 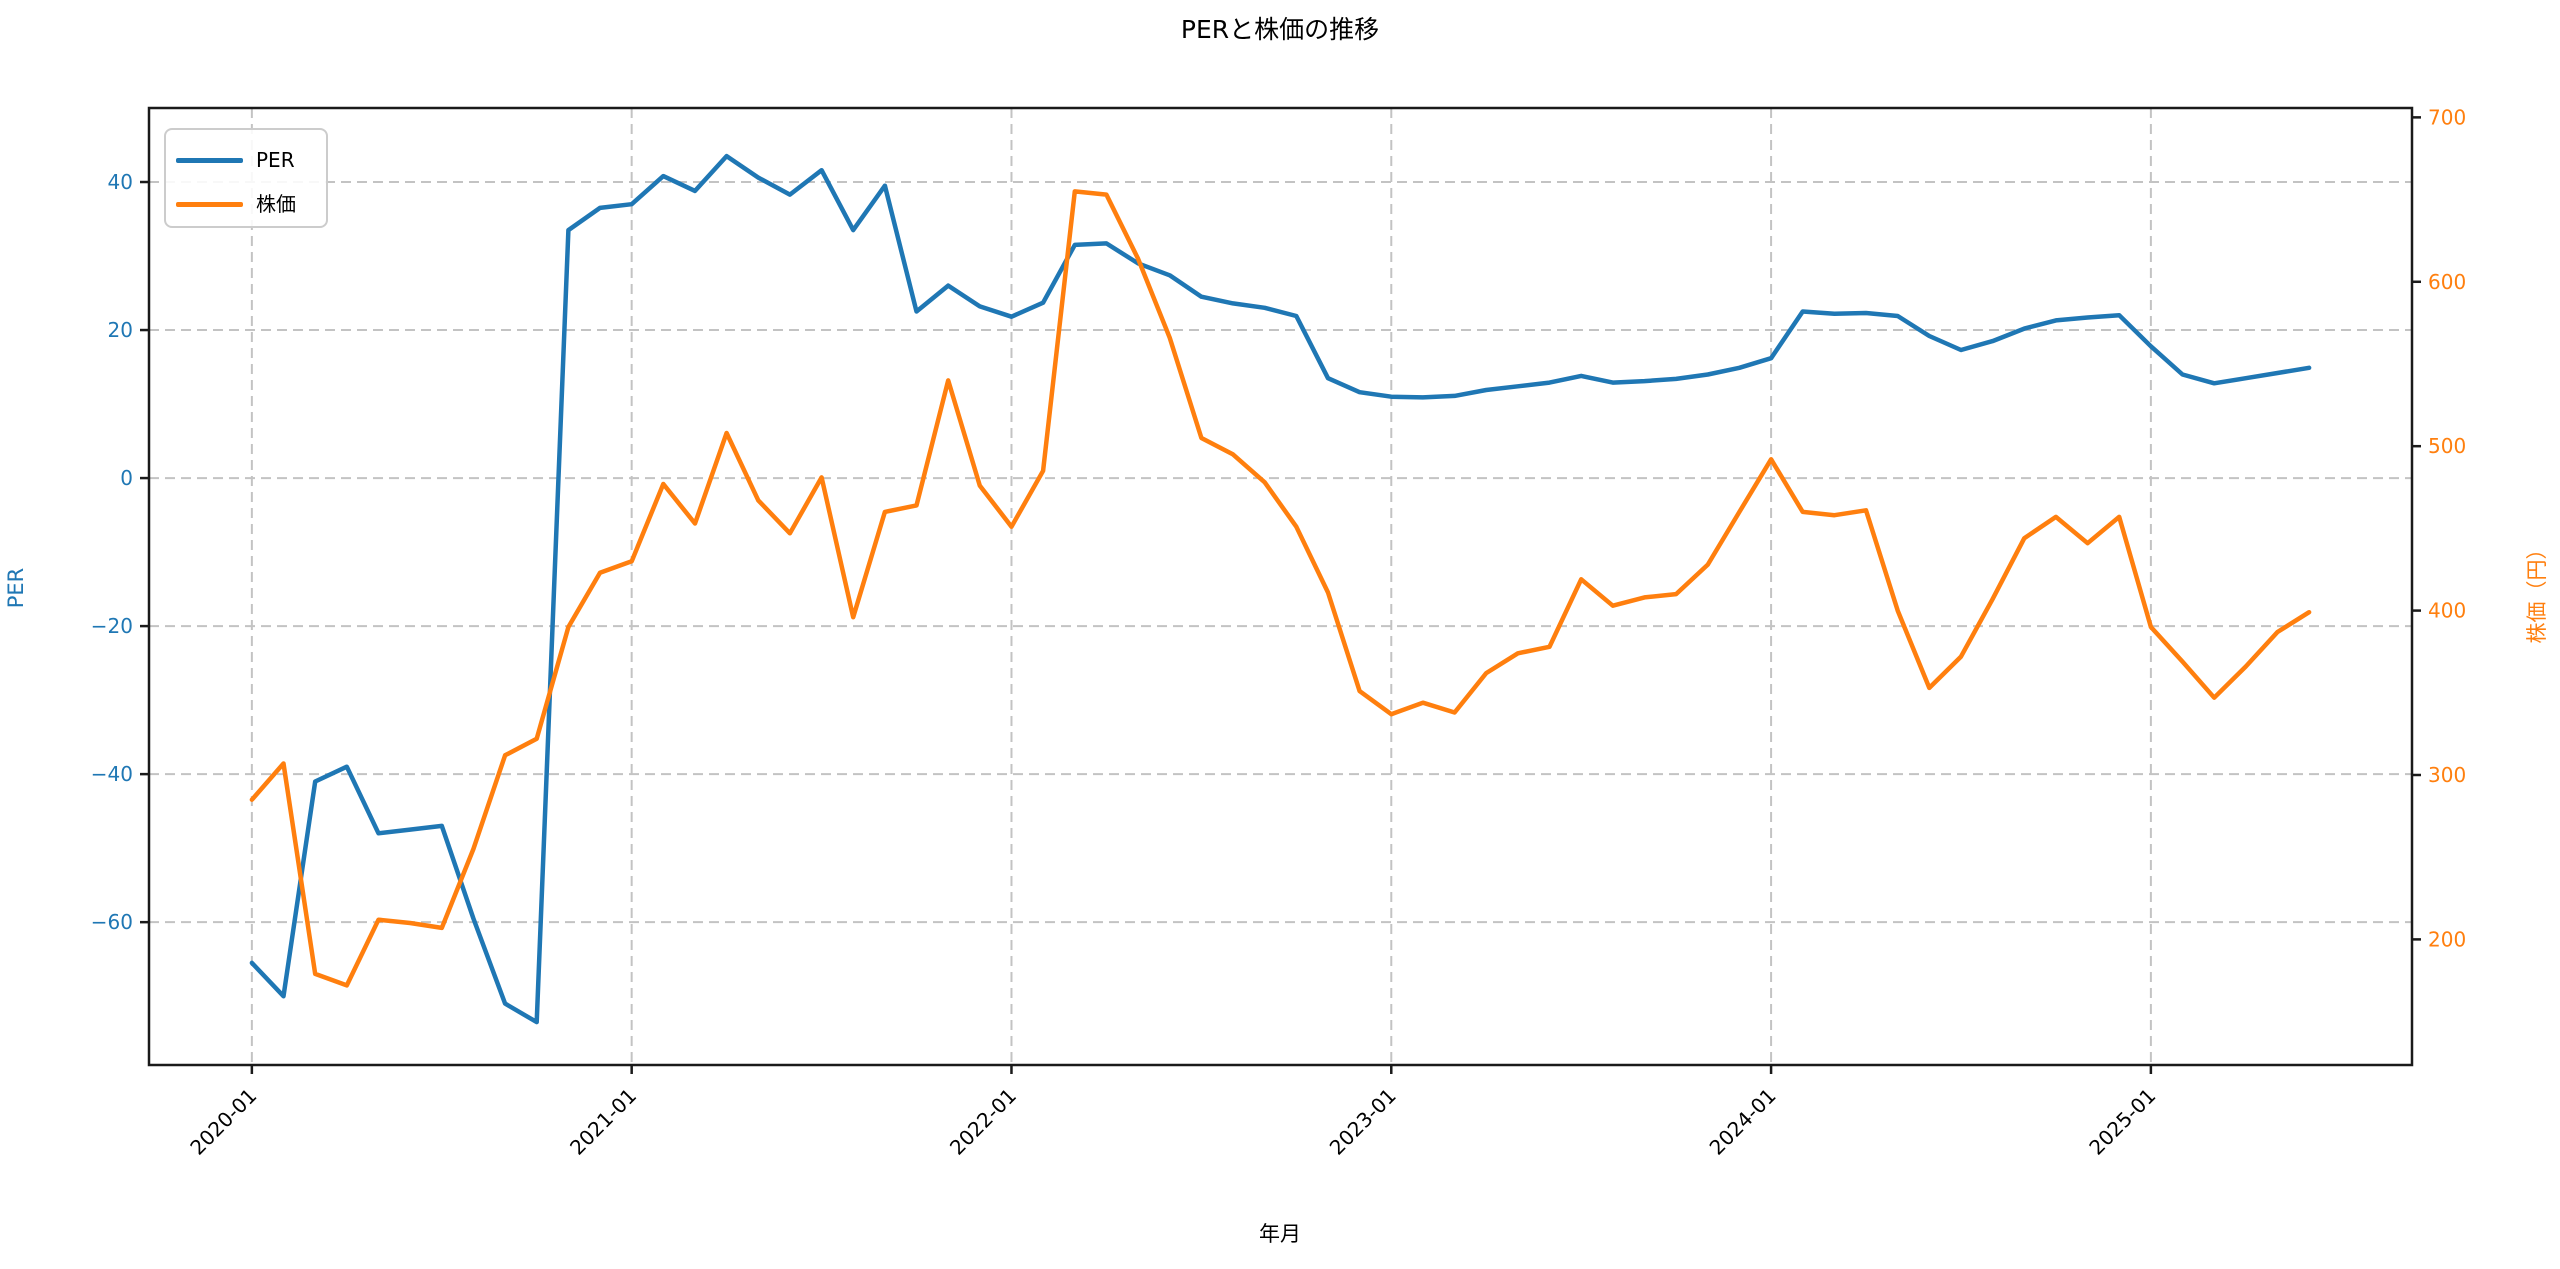 What do you see at coordinates (2537, 591) in the screenshot?
I see `right-axis-title: 株価（円）` at bounding box center [2537, 591].